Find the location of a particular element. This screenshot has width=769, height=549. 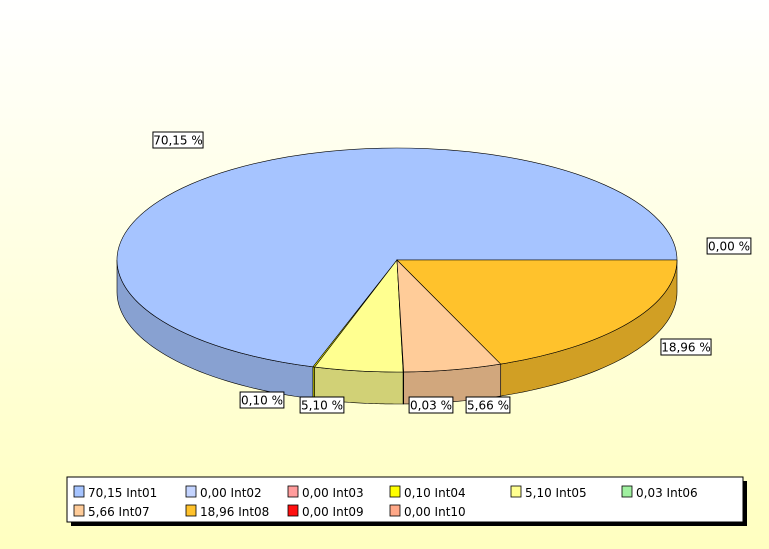

legend-name: Int01 is located at coordinates (141, 493).